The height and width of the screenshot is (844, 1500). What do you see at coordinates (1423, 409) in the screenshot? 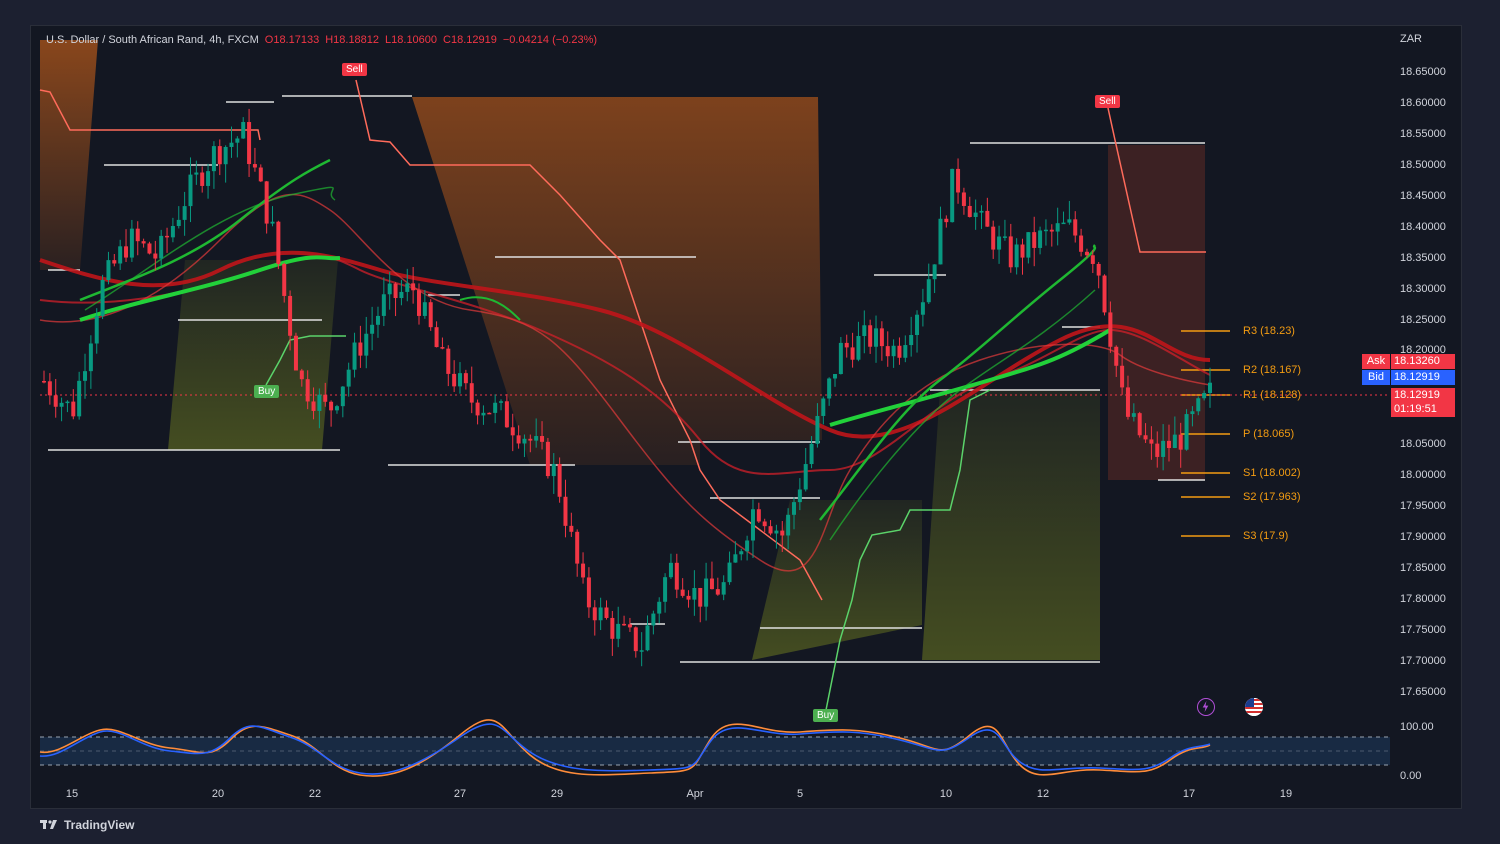
I see `bar-countdown: 01:19:51` at bounding box center [1423, 409].